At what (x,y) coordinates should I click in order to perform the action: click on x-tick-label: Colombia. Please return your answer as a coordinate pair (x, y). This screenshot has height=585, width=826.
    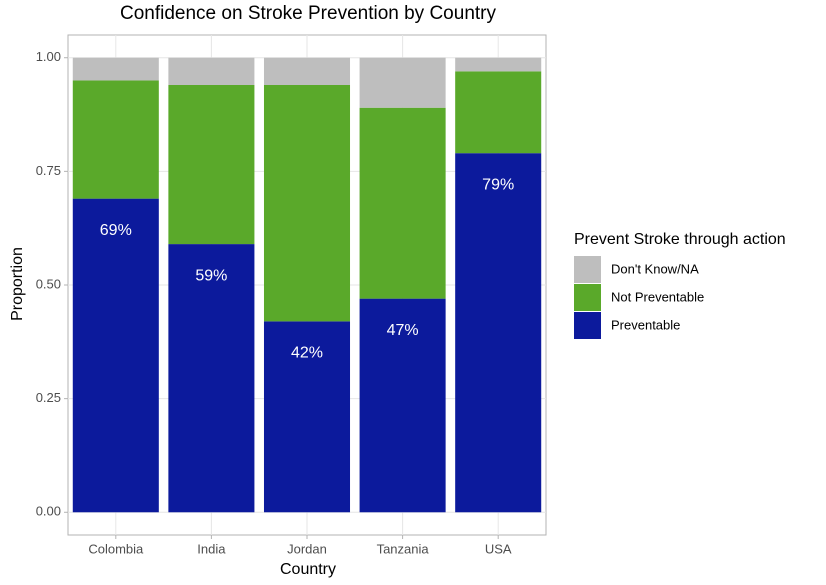
    Looking at the image, I should click on (116, 548).